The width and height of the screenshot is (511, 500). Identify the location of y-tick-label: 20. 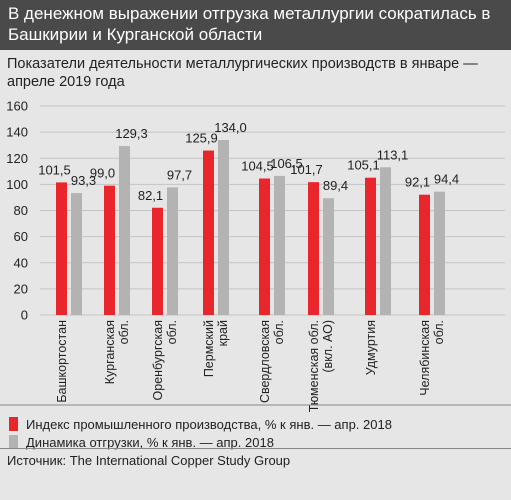
(21, 288).